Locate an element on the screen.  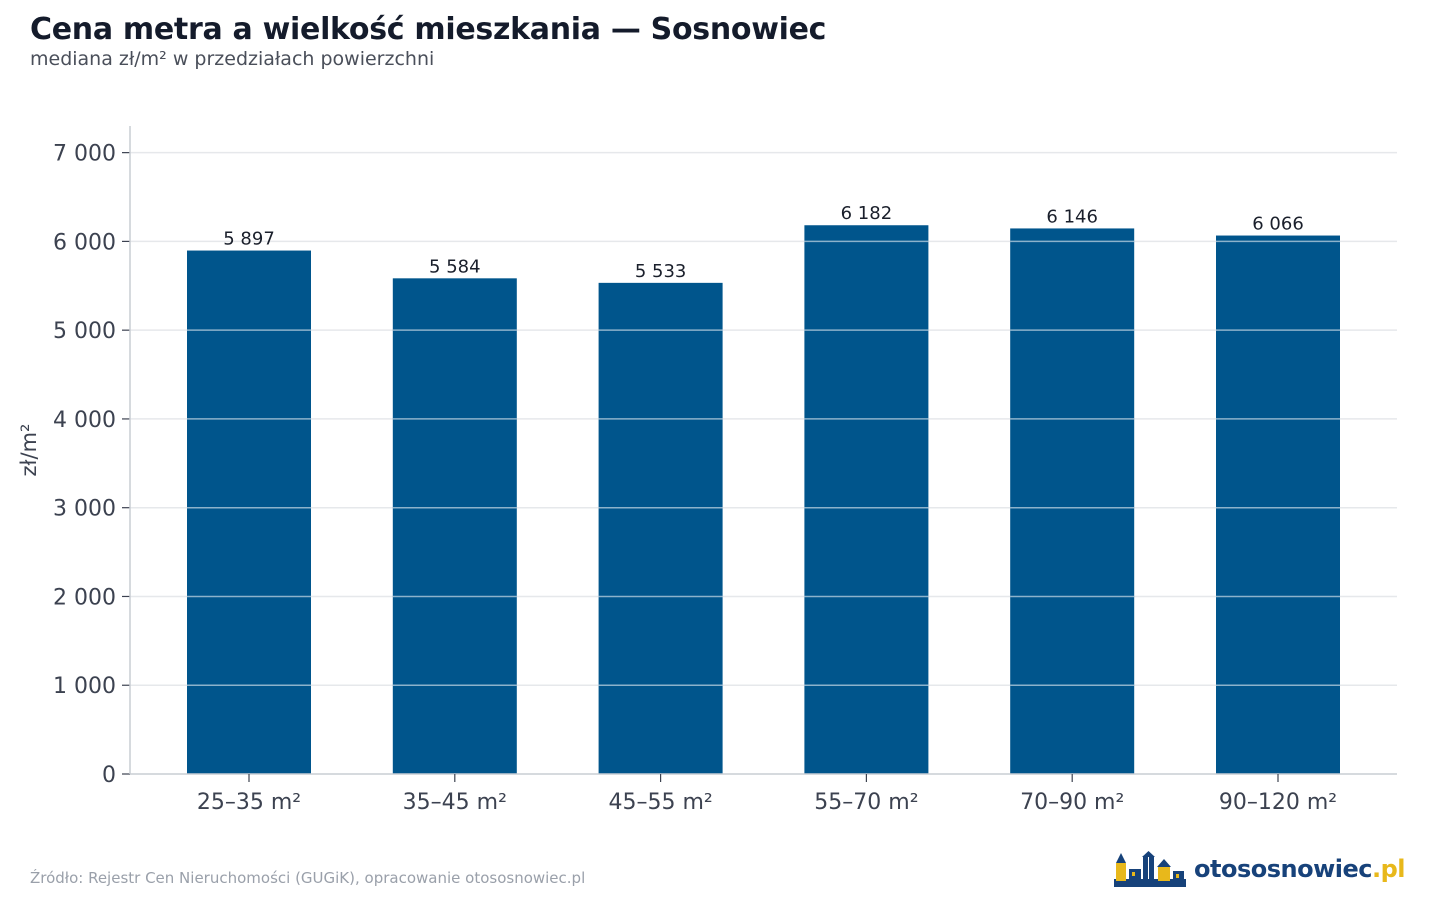
site-logo: otososnowiec.pl is located at coordinates (1259, 869).